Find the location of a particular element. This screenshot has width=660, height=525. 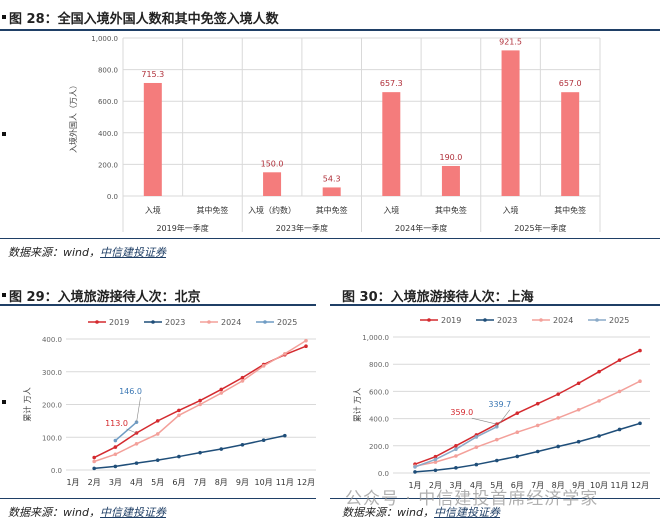

data-label: 657.3 is located at coordinates (391, 83).